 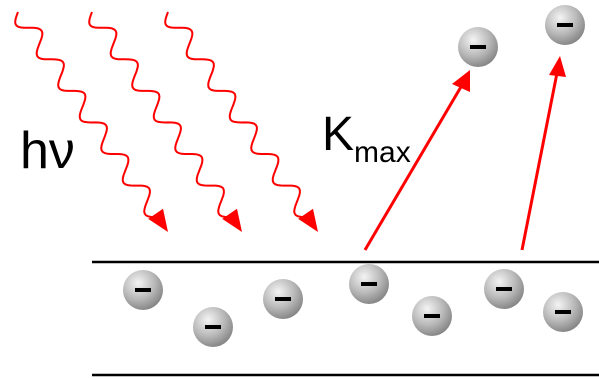 I want to click on kinetic-energy-label: Kmax, so click(x=366, y=138).